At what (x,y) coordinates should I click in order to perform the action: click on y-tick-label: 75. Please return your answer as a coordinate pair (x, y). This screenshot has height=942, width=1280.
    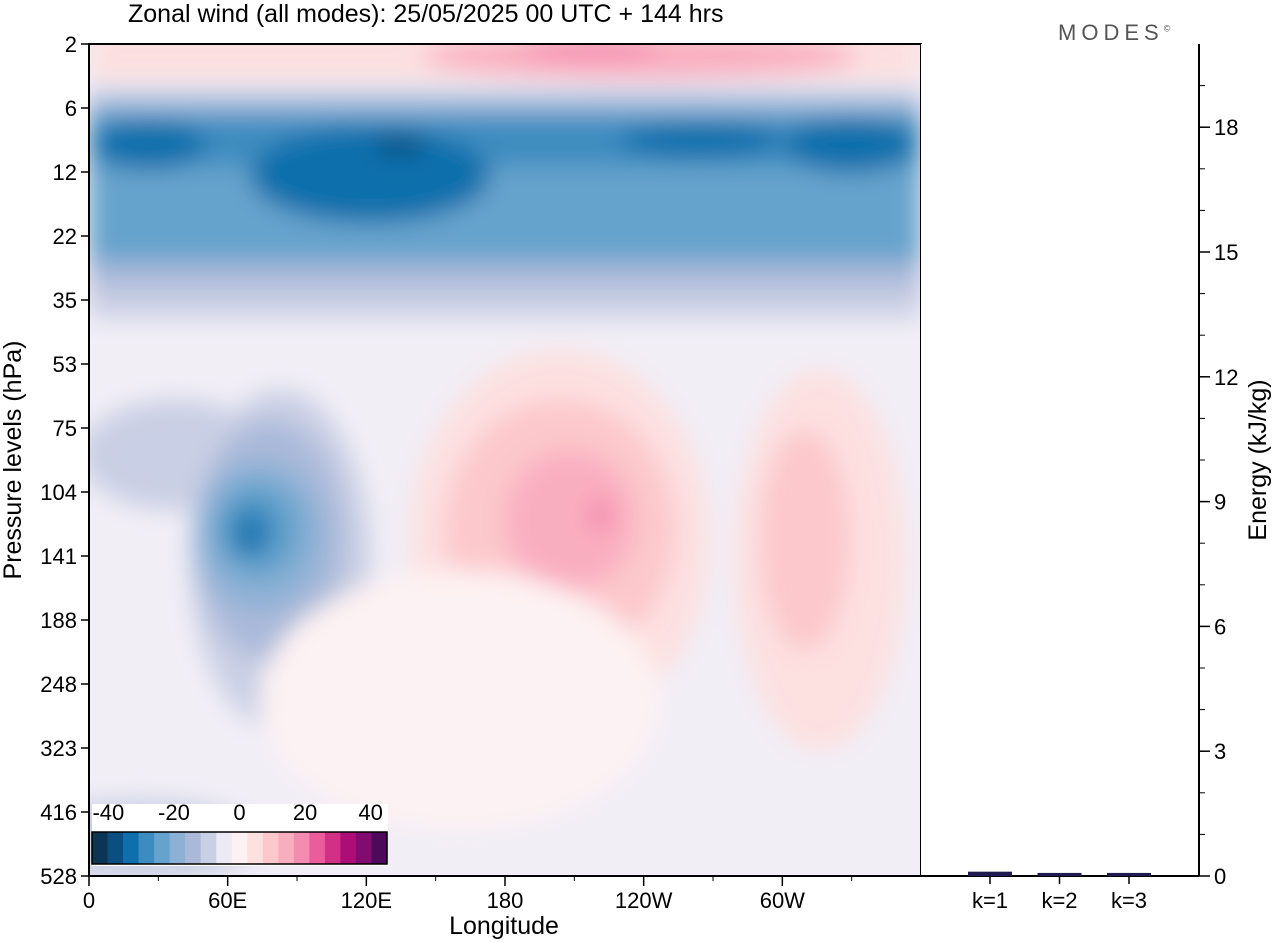
    Looking at the image, I should click on (65, 428).